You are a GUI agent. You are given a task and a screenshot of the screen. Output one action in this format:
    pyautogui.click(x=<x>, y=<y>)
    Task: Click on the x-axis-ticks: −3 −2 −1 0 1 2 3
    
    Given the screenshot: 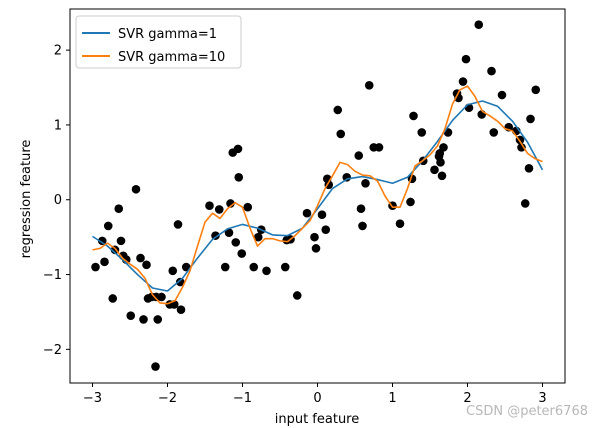 What is the action you would take?
    pyautogui.click(x=315, y=394)
    